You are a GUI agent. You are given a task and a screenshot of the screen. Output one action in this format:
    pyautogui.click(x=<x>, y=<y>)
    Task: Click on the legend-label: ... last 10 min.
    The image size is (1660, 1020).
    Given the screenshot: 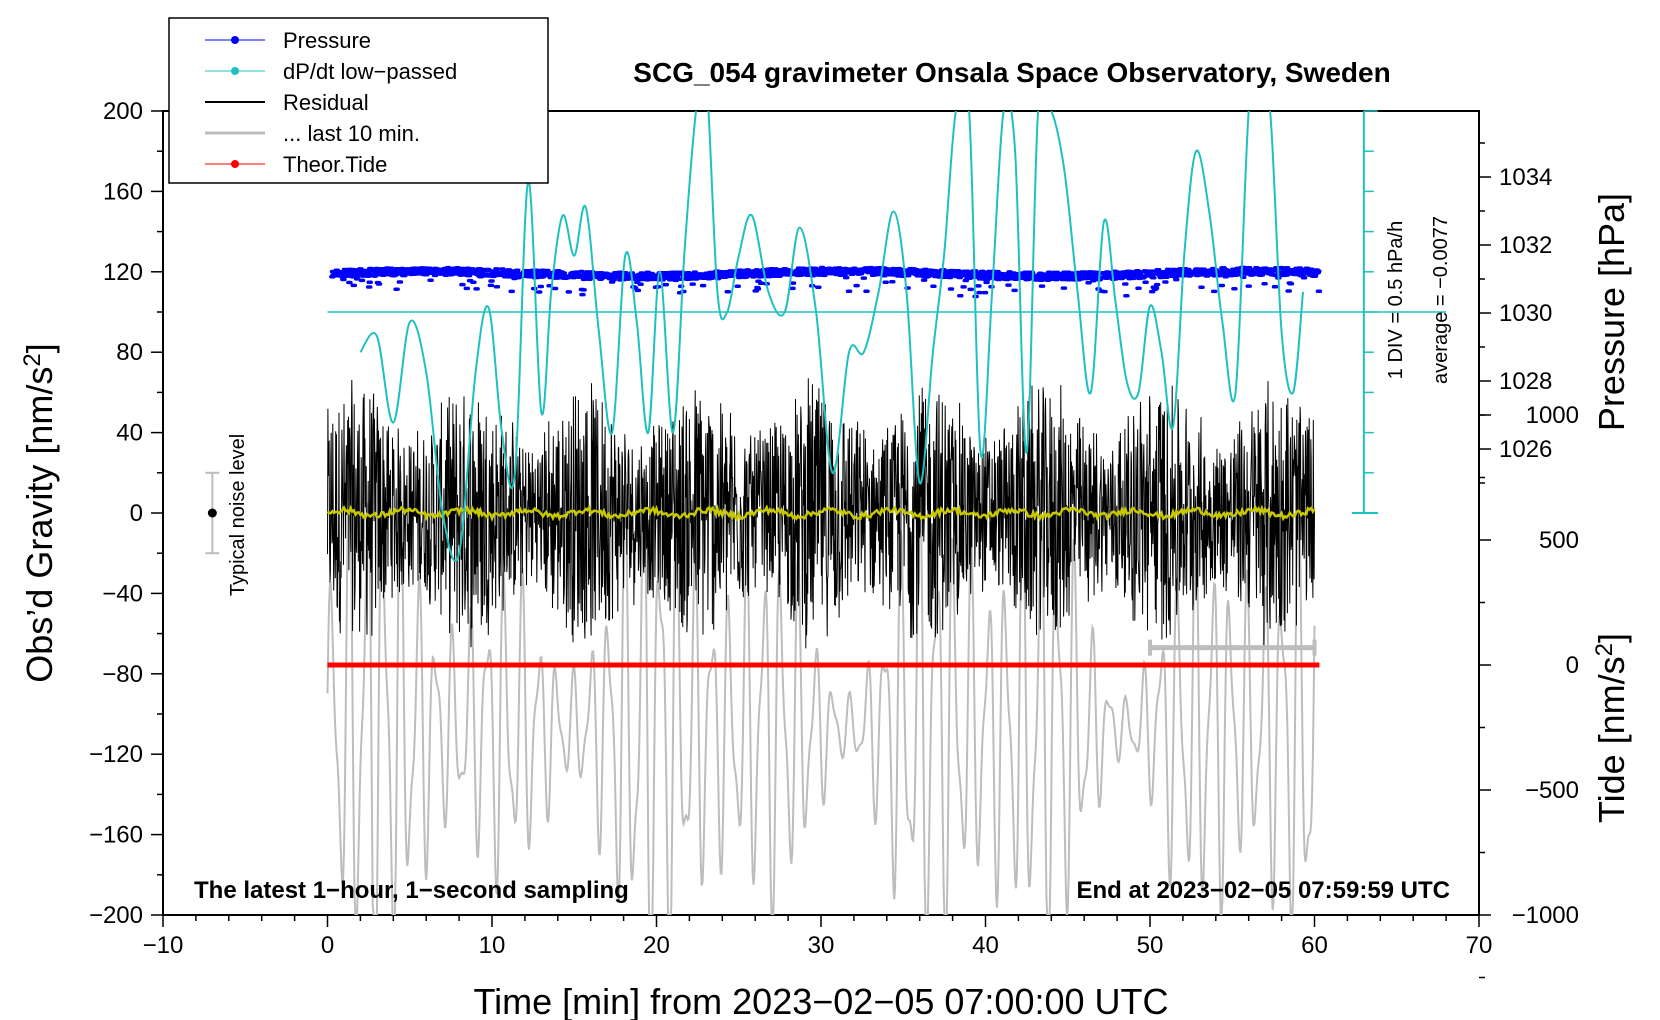 What is the action you would take?
    pyautogui.click(x=351, y=133)
    